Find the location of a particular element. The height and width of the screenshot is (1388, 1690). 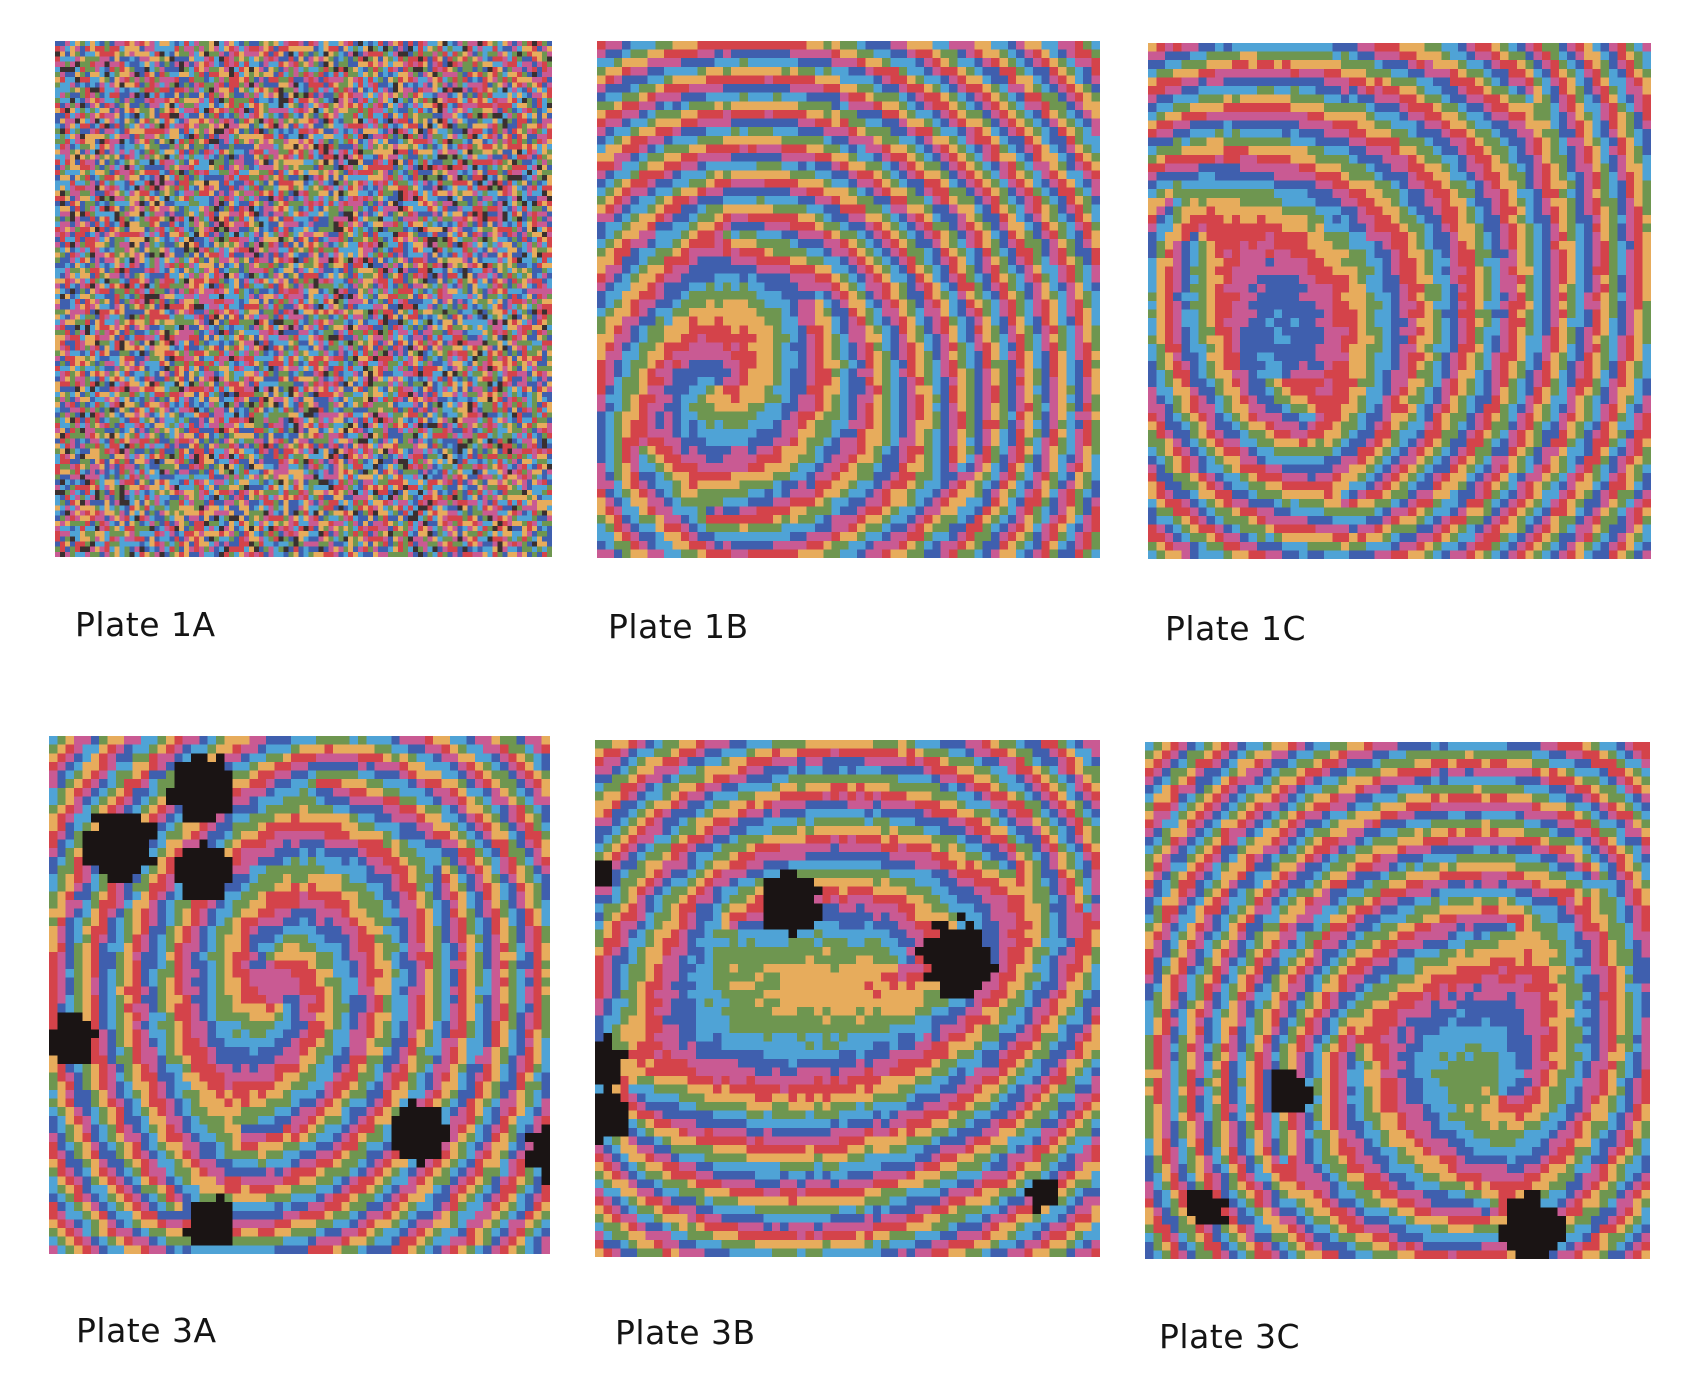

plate-1c-pattern is located at coordinates (1399, 301).